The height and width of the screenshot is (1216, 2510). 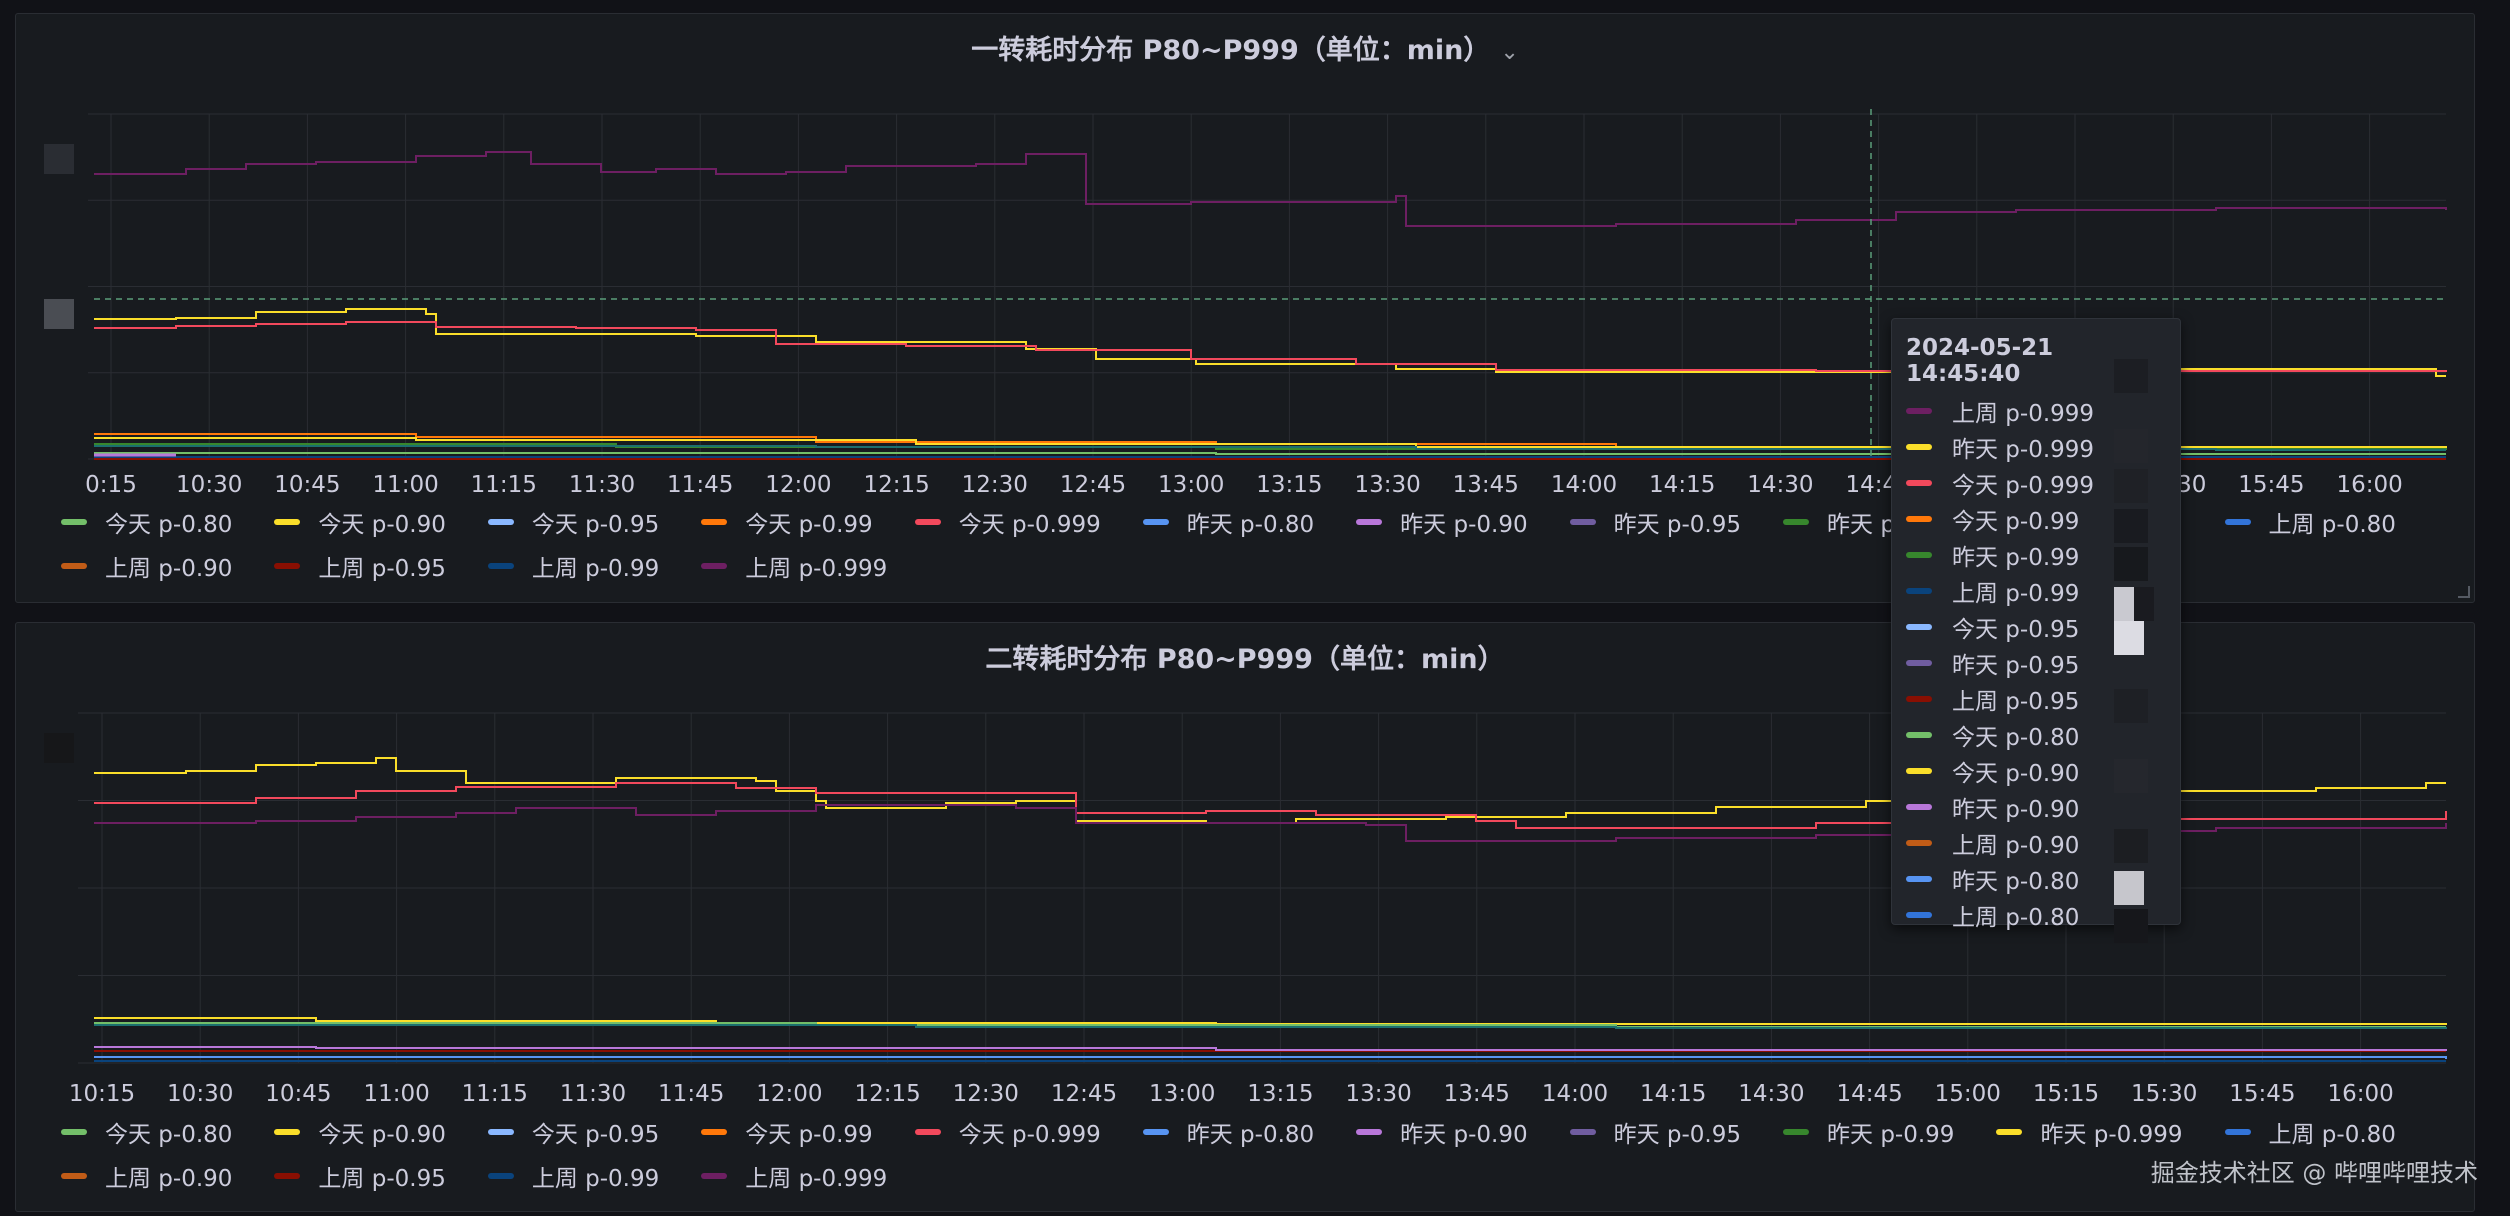 What do you see at coordinates (1509, 52) in the screenshot?
I see `chevron-down-icon: ⌄` at bounding box center [1509, 52].